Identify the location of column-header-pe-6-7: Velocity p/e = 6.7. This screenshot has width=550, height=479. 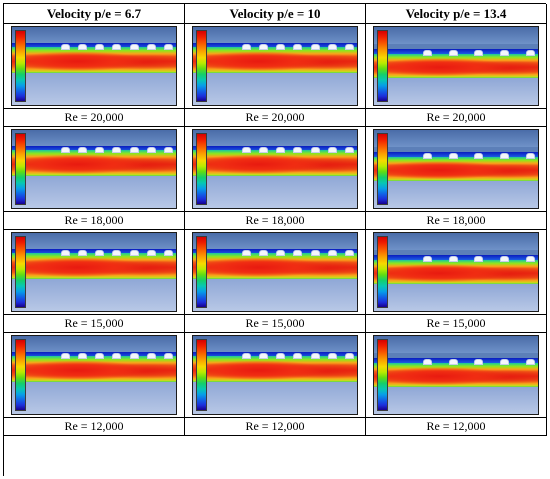
(94, 14).